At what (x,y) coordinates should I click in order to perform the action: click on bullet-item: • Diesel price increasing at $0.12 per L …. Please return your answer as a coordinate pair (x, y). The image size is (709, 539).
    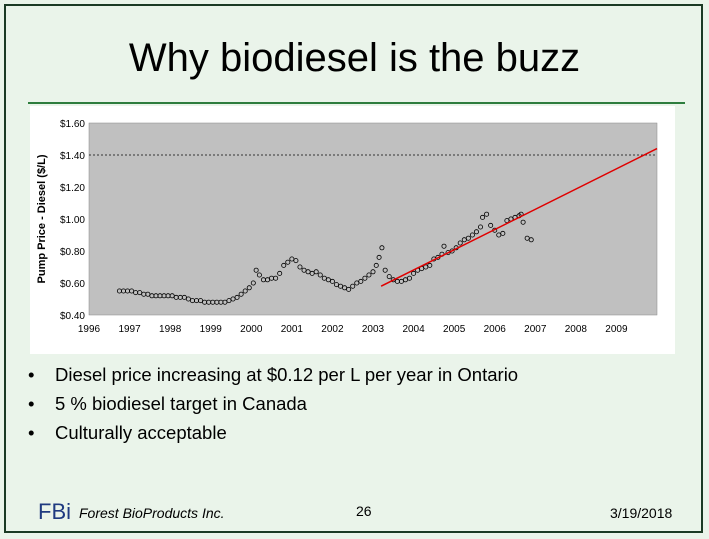
    Looking at the image, I should click on (273, 374).